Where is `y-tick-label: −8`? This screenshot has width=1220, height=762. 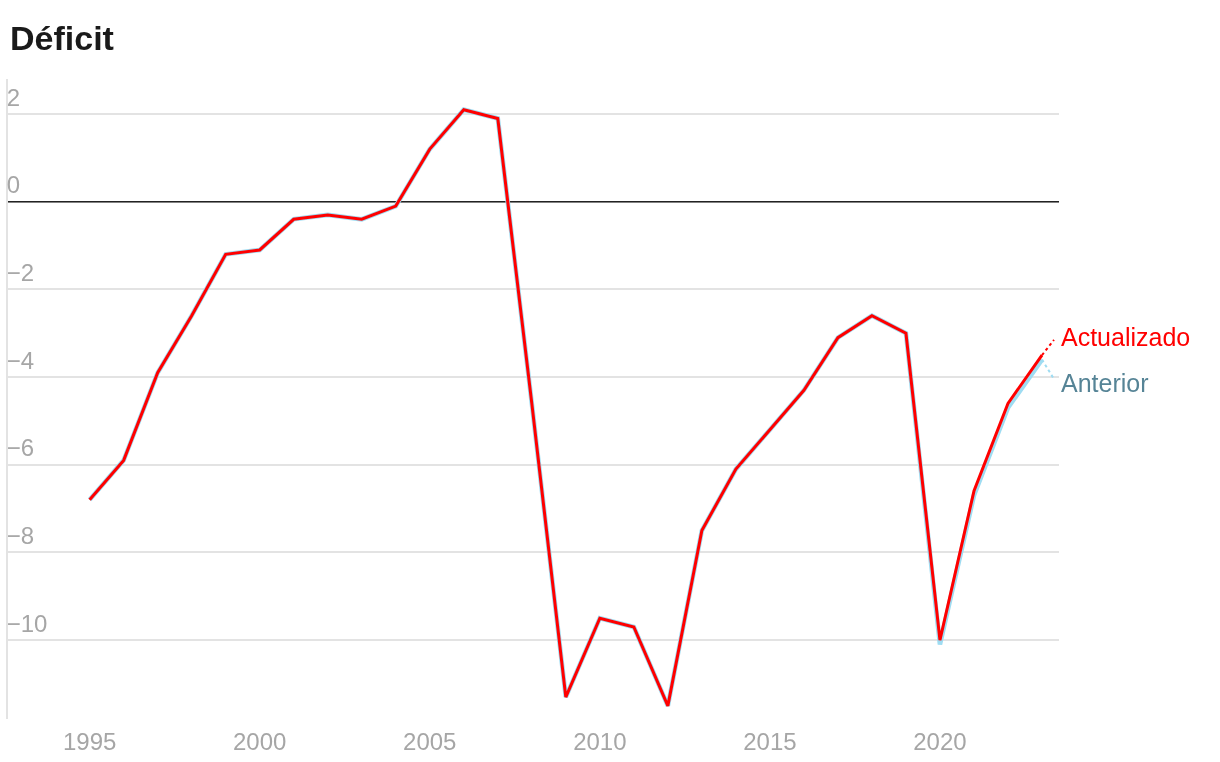
y-tick-label: −8 is located at coordinates (20, 536).